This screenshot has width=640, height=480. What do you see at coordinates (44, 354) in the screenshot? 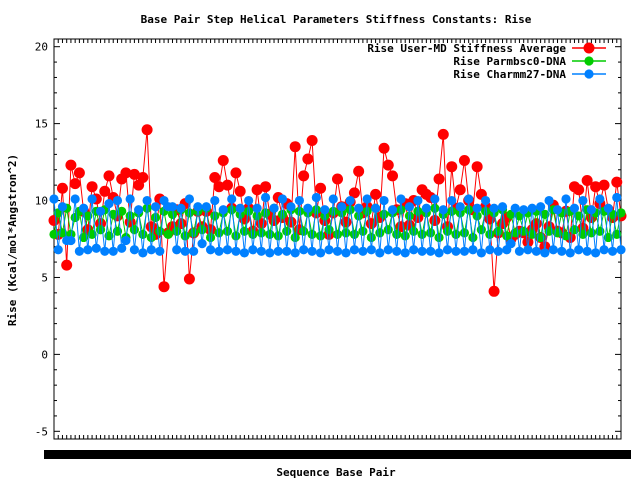
I see `y-tick-label: 0` at bounding box center [44, 354].